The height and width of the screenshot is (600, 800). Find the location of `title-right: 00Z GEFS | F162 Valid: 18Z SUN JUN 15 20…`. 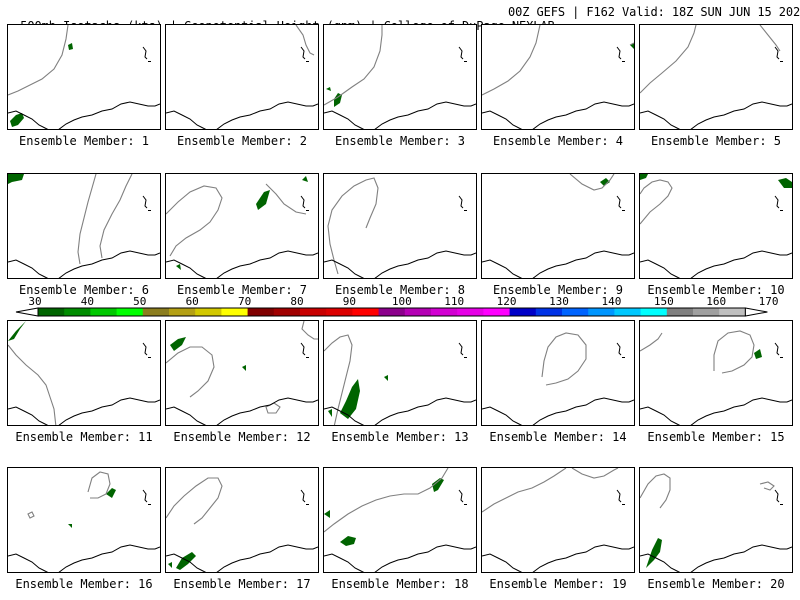

title-right: 00Z GEFS | F162 Valid: 18Z SUN JUN 15 20… is located at coordinates (654, 12).